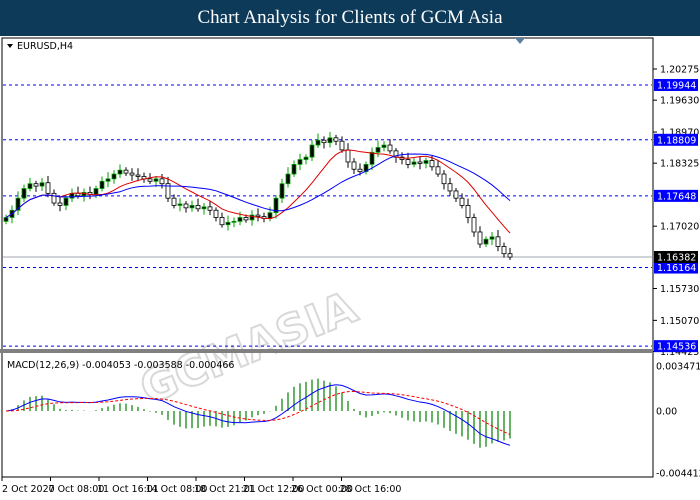  I want to click on panel-divider, so click(327, 351).